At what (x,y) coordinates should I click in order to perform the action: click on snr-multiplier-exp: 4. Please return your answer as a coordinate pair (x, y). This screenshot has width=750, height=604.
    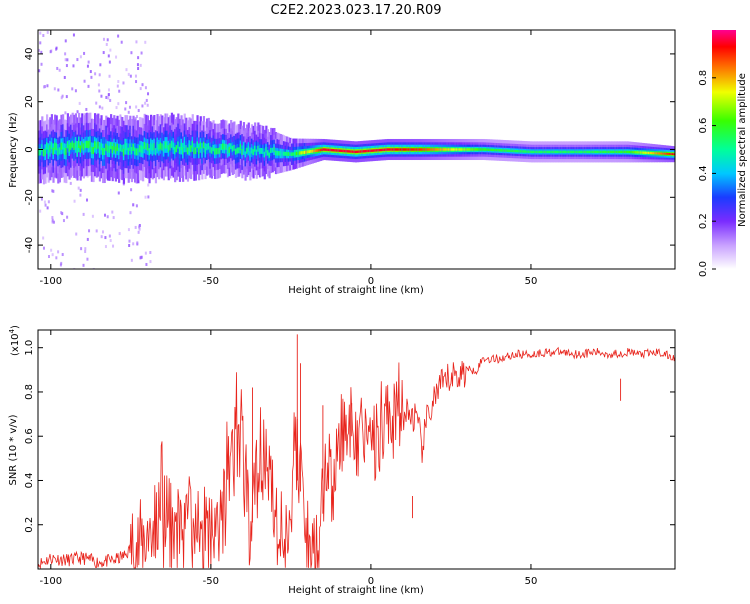
    Looking at the image, I should click on (12, 330).